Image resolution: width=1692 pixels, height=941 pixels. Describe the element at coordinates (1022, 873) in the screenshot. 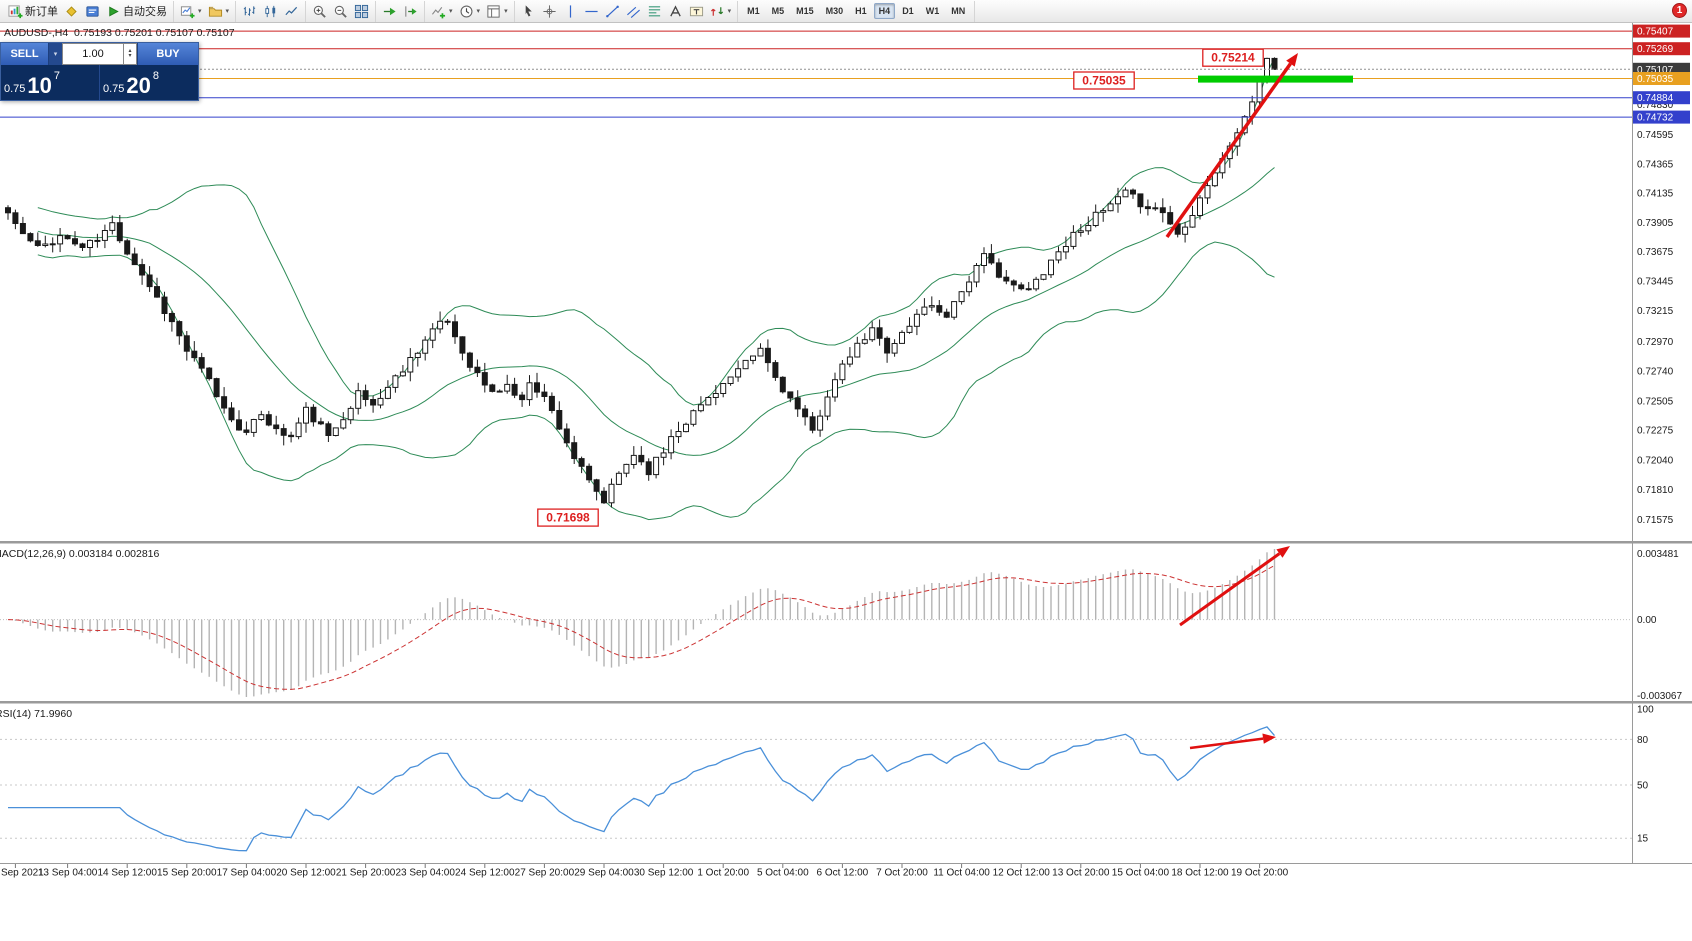

I see `svg-text: 12 Oct 12:00` at that location.